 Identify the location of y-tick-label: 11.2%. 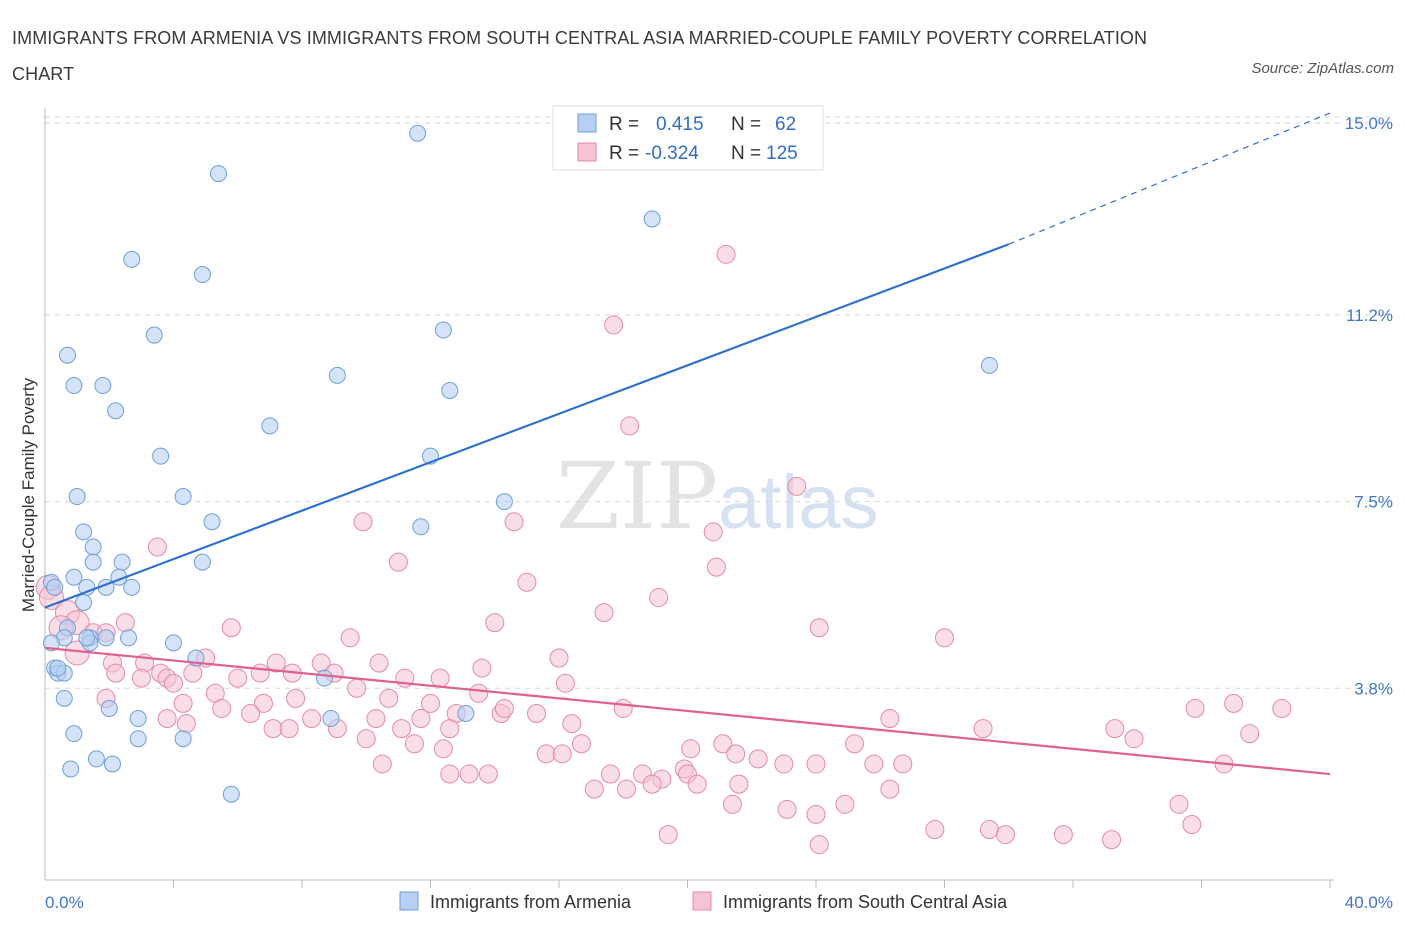
(1369, 315).